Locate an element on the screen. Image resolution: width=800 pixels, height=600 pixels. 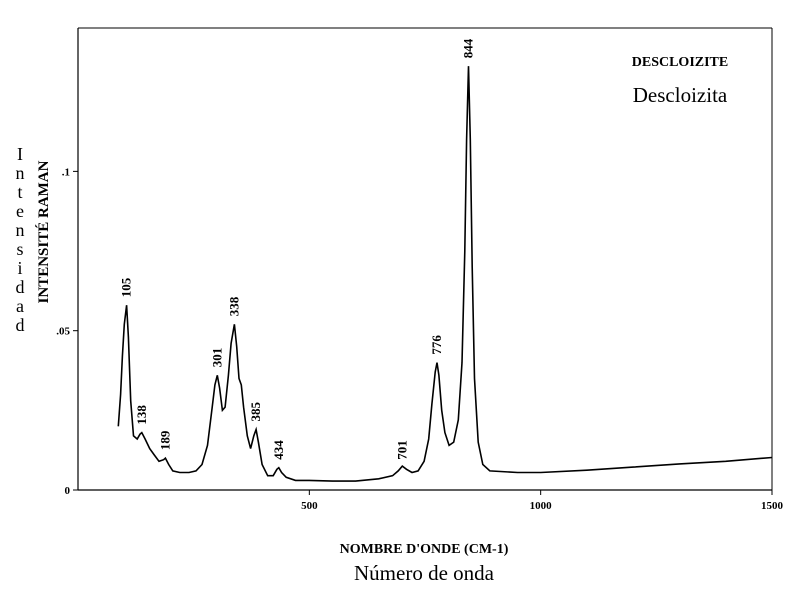
y-axis-label-secondary-letter: e is located at coordinates (20, 211).